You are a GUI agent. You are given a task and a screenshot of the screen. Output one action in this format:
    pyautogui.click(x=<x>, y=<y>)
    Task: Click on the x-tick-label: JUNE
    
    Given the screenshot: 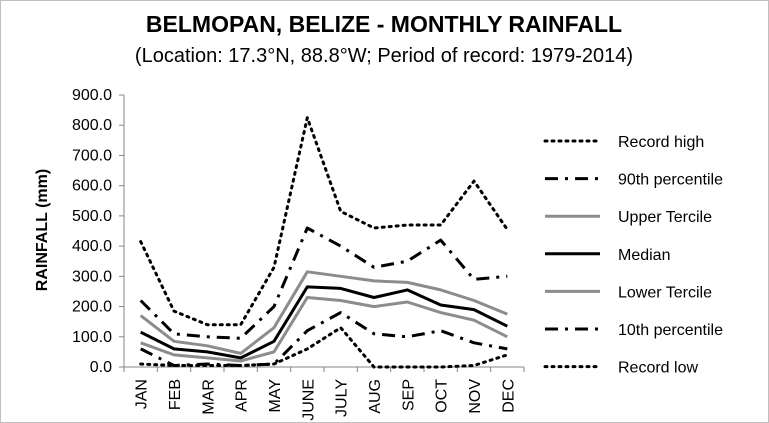 What is the action you would take?
    pyautogui.click(x=308, y=400)
    